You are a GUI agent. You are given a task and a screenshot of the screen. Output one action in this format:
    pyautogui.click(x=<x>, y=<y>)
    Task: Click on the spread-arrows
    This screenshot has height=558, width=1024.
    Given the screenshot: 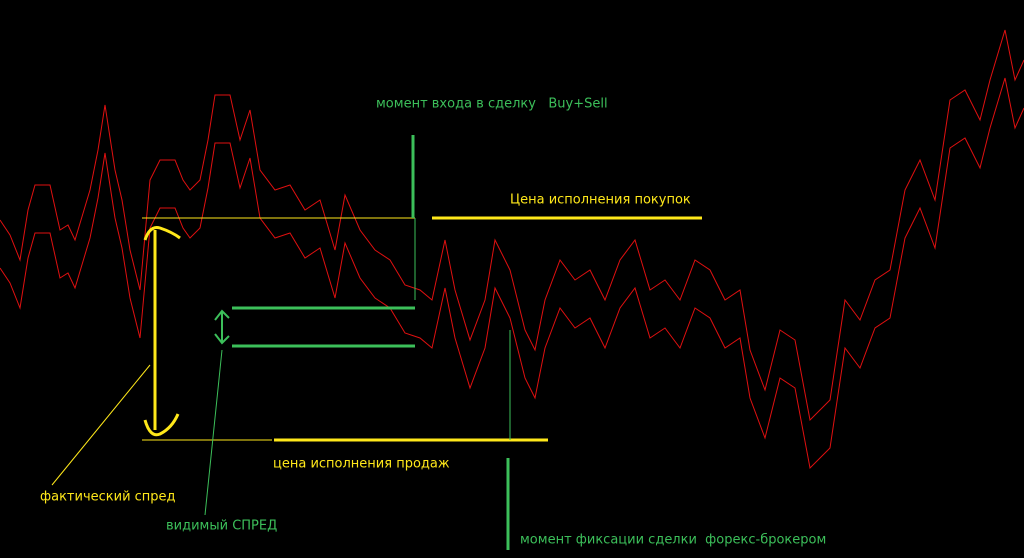 What is the action you would take?
    pyautogui.click(x=140, y=371)
    